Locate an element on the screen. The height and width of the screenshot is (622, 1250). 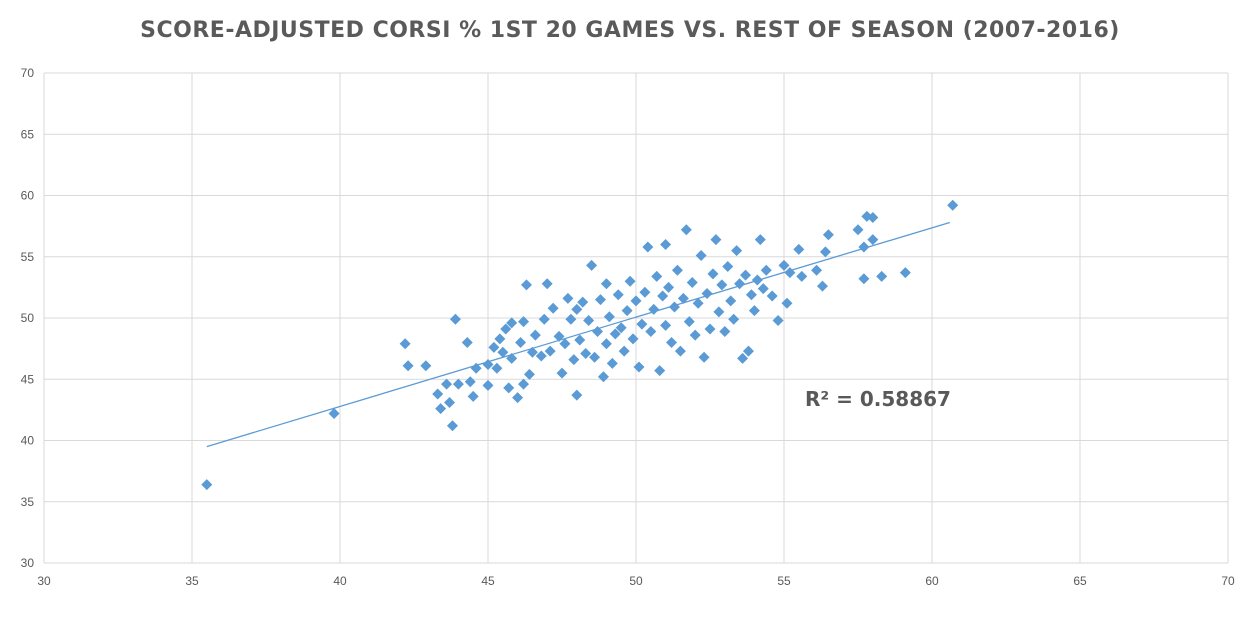
x-tick-label: 55 is located at coordinates (784, 581).